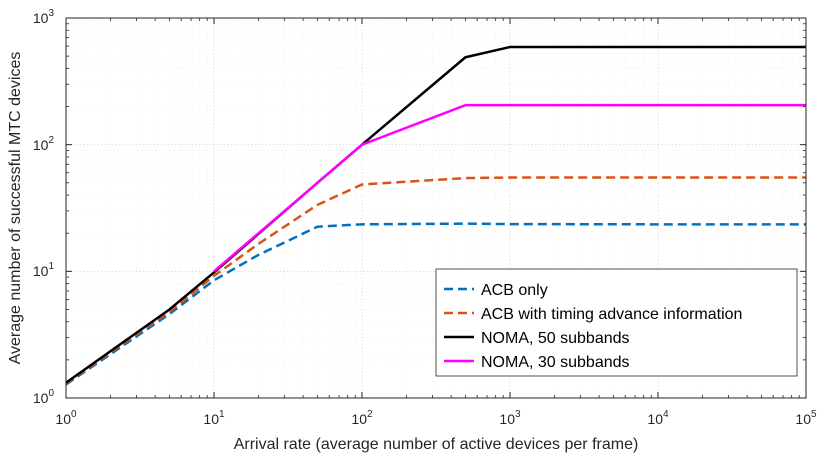  I want to click on x-tick-label: 10¹, so click(214, 418).